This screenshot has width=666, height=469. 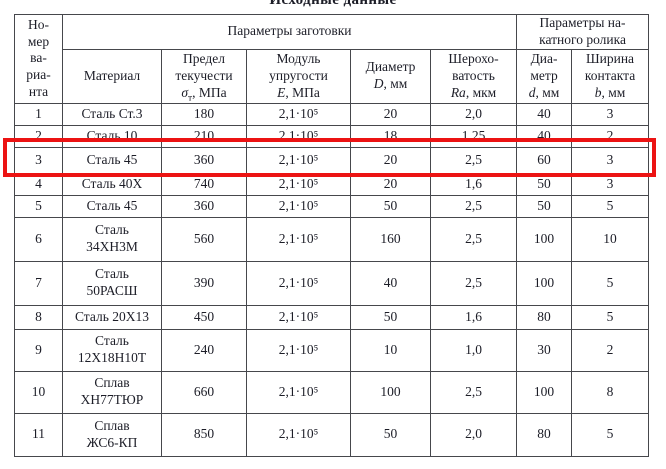 I want to click on yield-strength-cell: 390, so click(x=204, y=283).